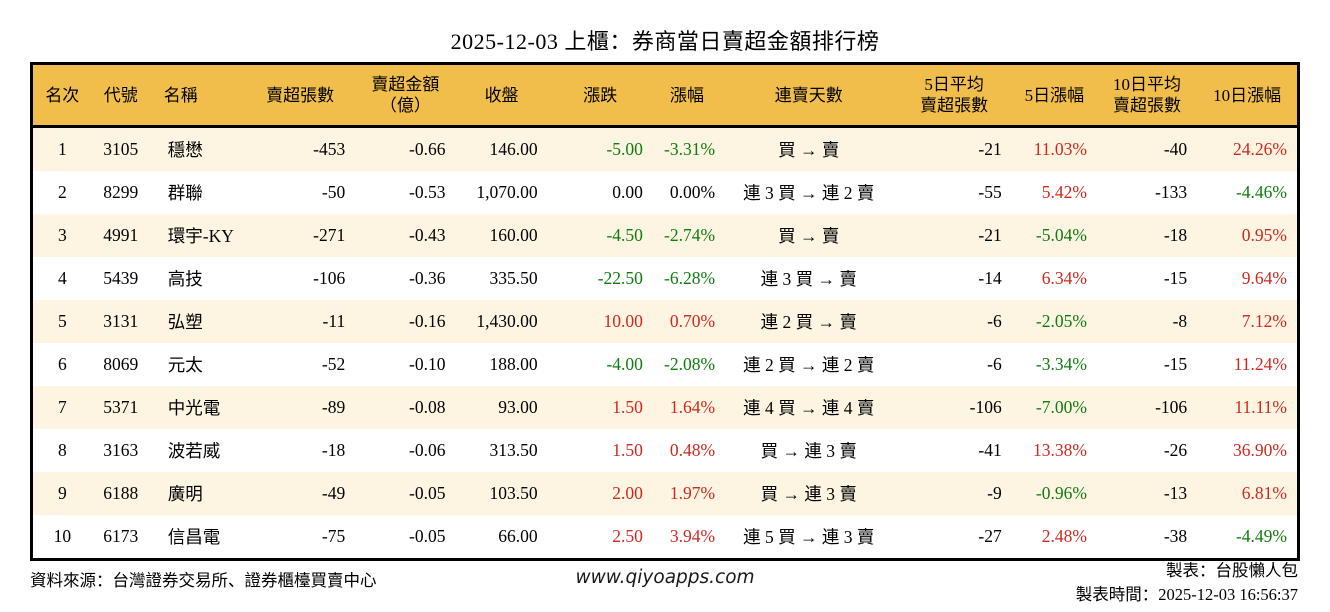 Image resolution: width=1330 pixels, height=612 pixels. Describe the element at coordinates (62, 364) in the screenshot. I see `cell-rank: 6` at that location.